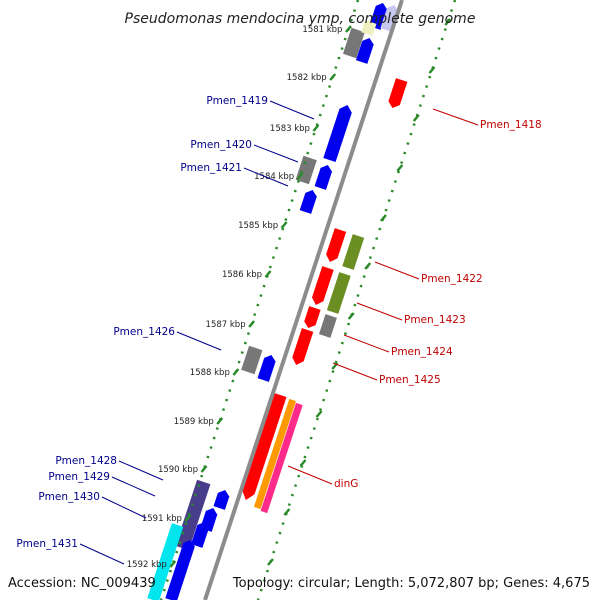 The width and height of the screenshot is (600, 600). Describe the element at coordinates (242, 275) in the screenshot. I see `kbp-tick-label: 1586 kbp` at that location.